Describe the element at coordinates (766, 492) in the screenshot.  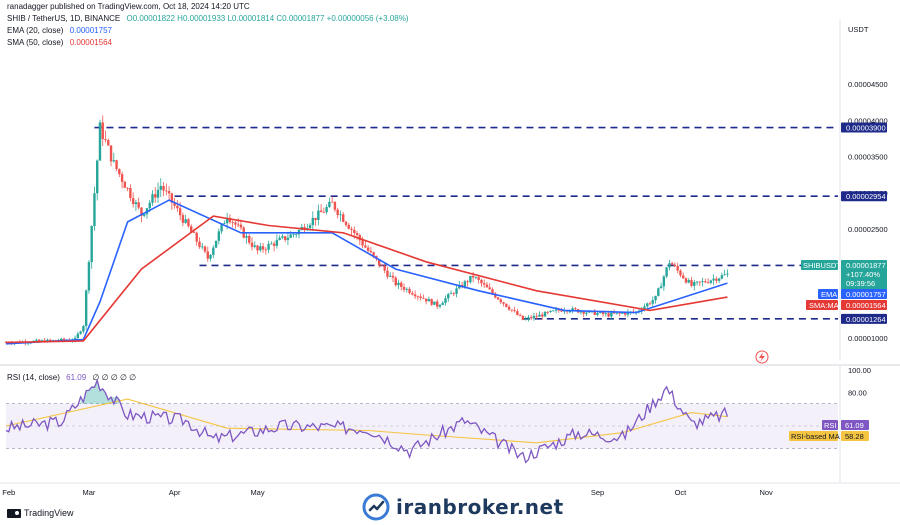
I see `time-tick-label: Nov` at that location.